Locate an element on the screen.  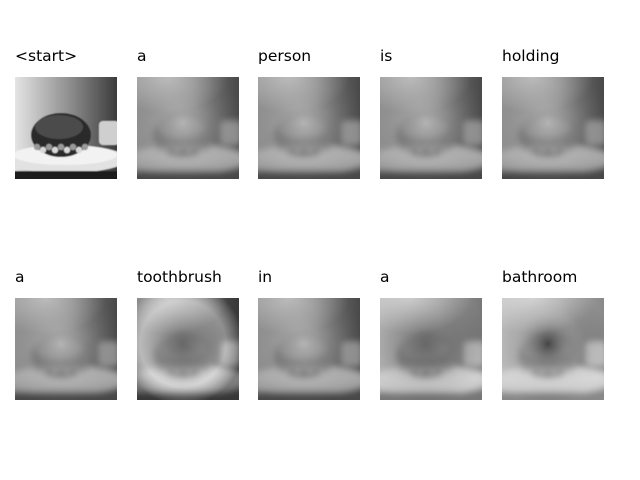
panel-label-9: a is located at coordinates (385, 277).